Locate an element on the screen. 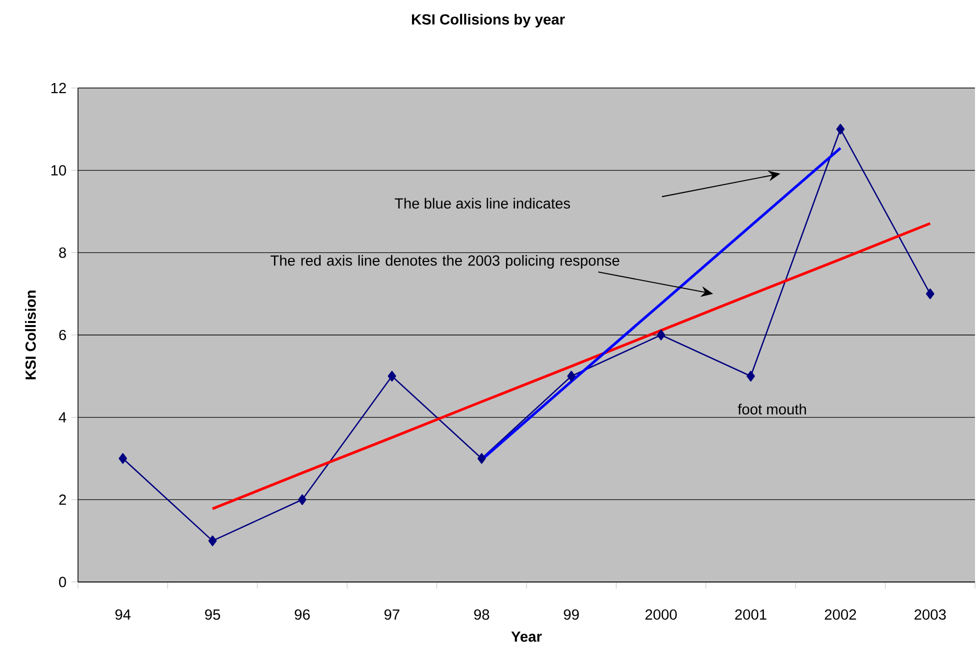 The image size is (978, 660). y-tick-label: 8 is located at coordinates (62, 252).